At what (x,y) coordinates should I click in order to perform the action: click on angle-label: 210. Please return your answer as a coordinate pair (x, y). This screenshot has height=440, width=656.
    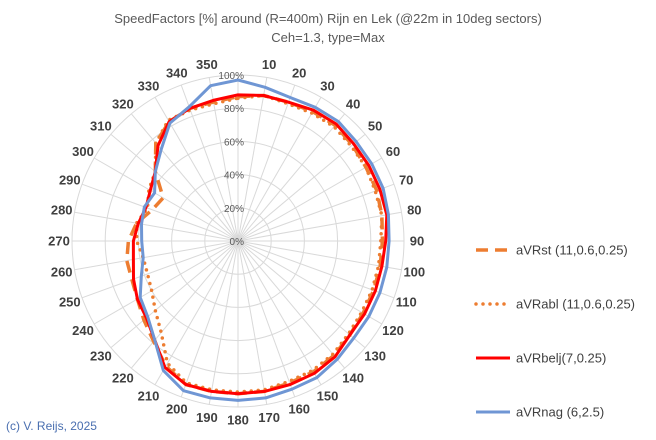
    Looking at the image, I should click on (149, 396).